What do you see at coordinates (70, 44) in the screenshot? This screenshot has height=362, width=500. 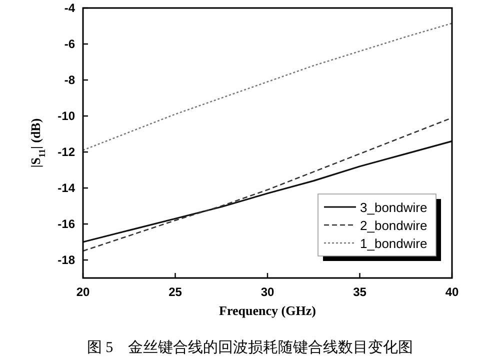 I see `y-tick-label: -6` at bounding box center [70, 44].